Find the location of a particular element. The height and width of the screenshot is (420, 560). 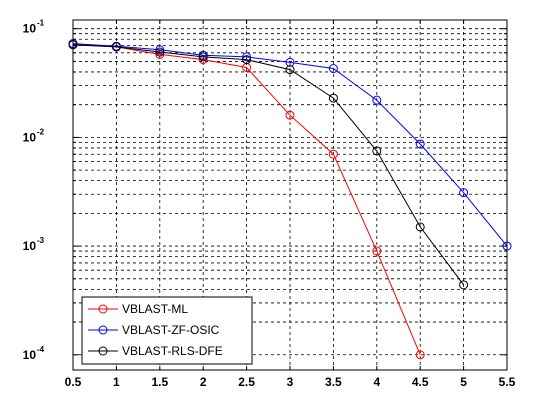

x-tick-label: 1.5 is located at coordinates (159, 382).